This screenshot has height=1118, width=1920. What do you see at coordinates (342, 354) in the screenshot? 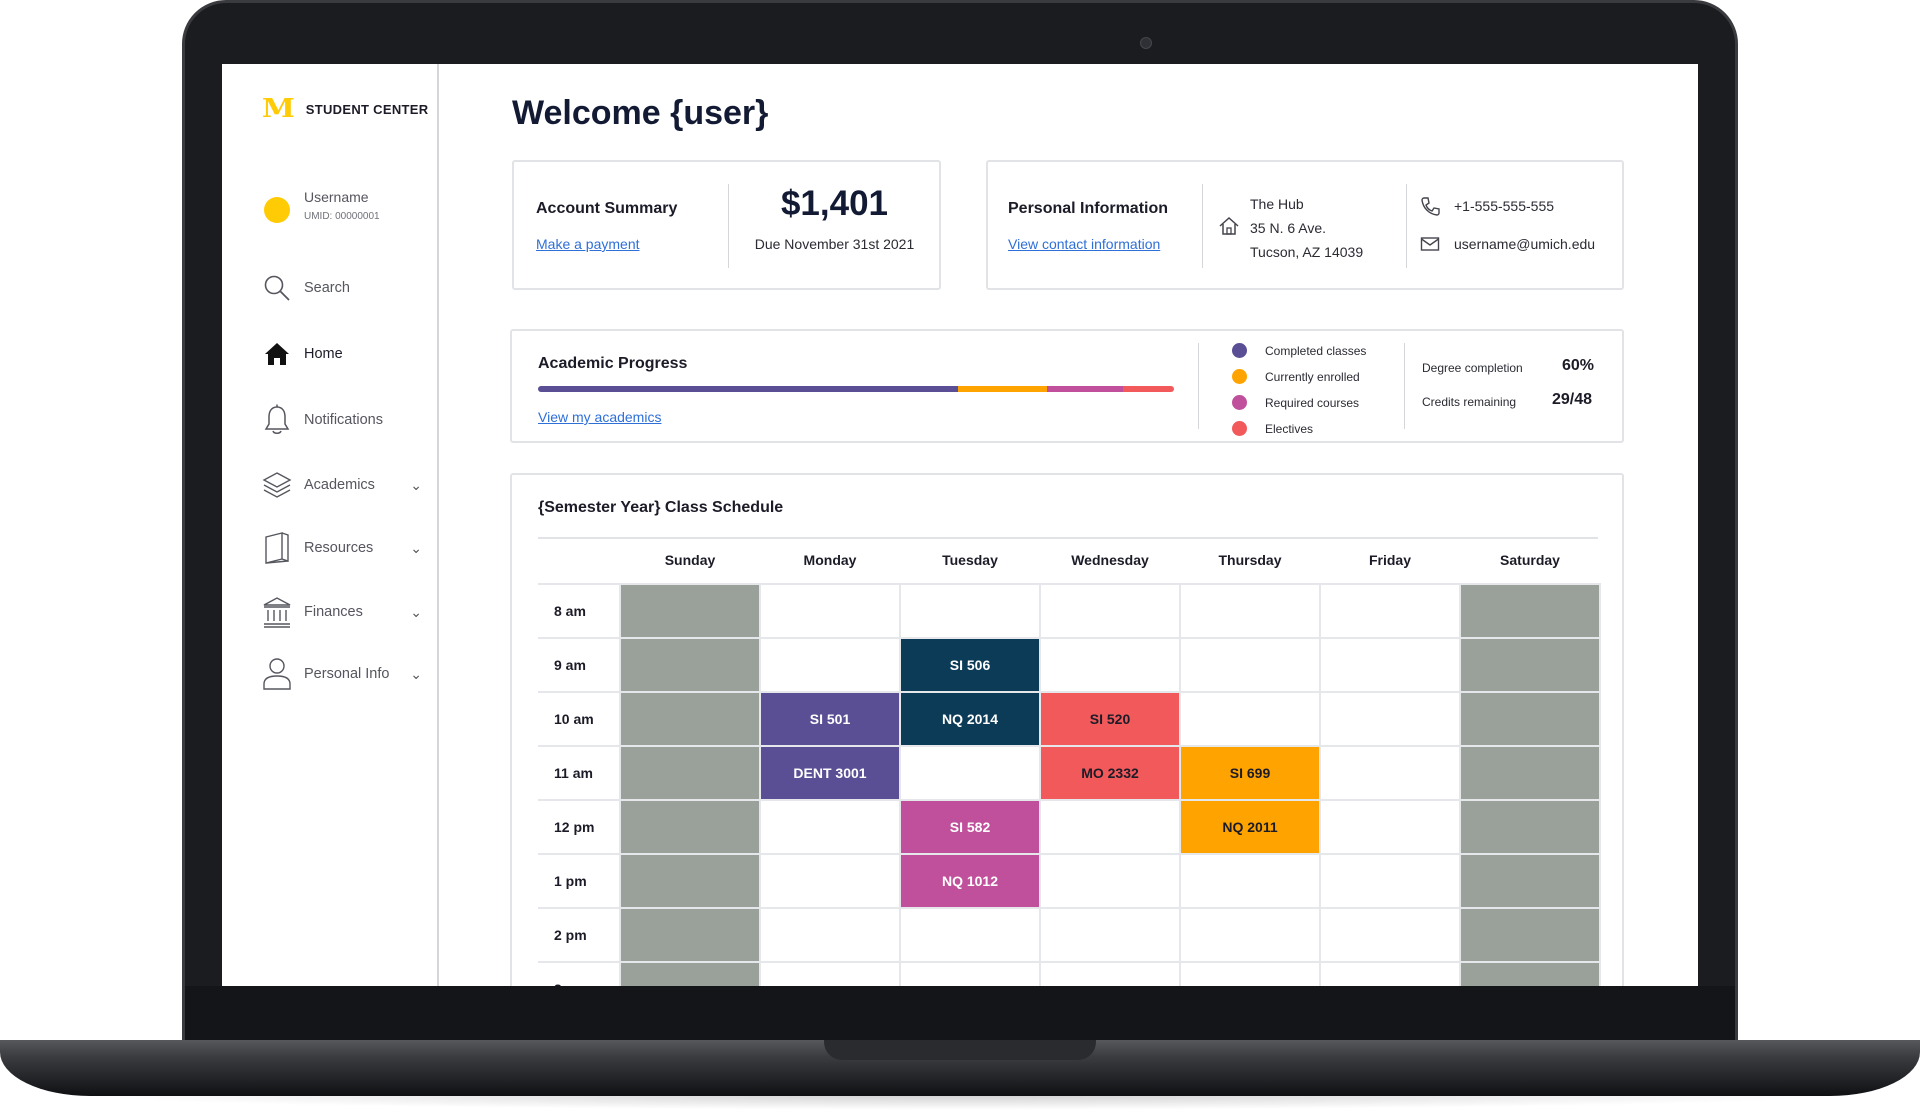
I see `sidebar-item-home: Home` at bounding box center [342, 354].